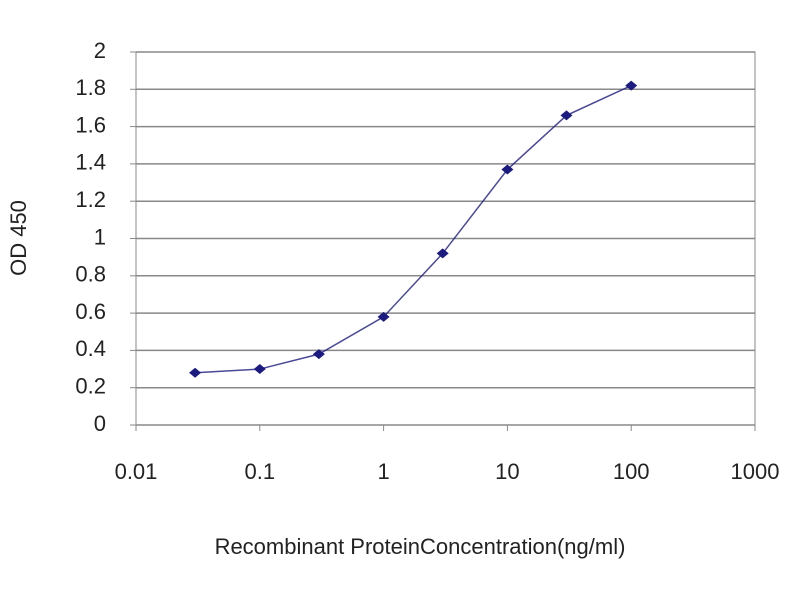 The height and width of the screenshot is (600, 800). I want to click on y-tick-label: 1, so click(100, 236).